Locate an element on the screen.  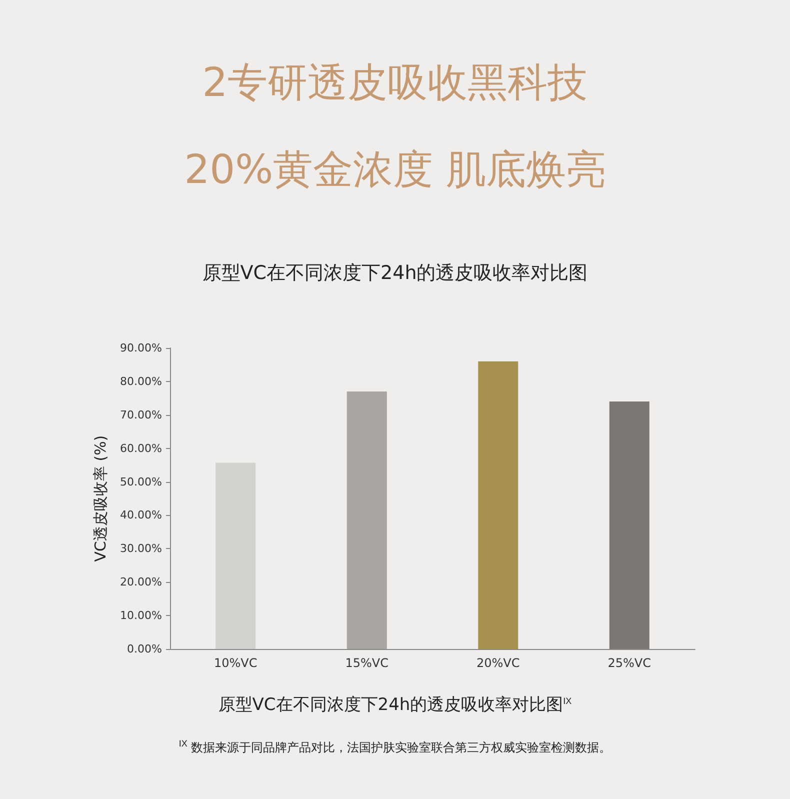
x-tick-label: 15%VC is located at coordinates (367, 663).